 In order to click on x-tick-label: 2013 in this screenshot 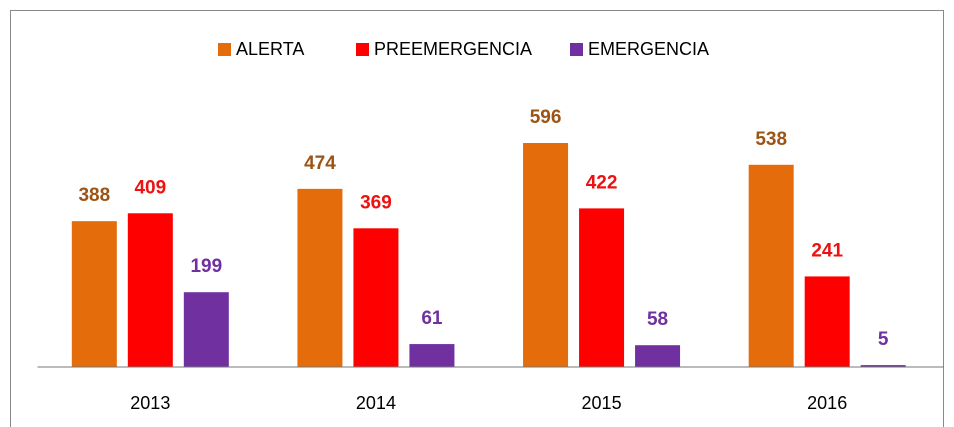, I will do `click(150, 403)`.